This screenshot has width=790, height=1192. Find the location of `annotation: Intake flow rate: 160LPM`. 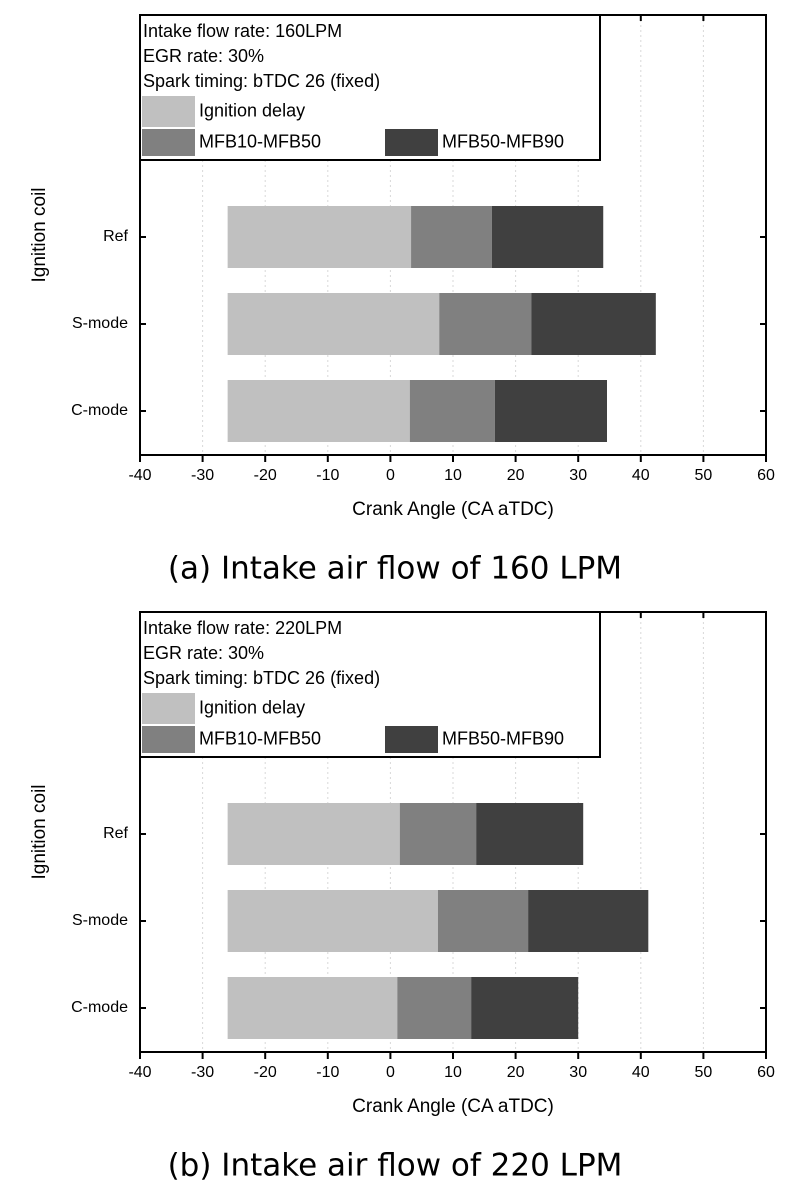

annotation: Intake flow rate: 160LPM is located at coordinates (242, 31).